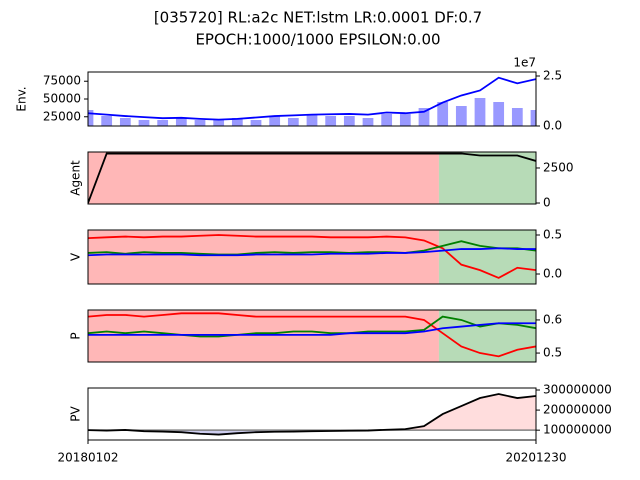  What do you see at coordinates (552, 76) in the screenshot?
I see `y2-tick-label: 2.5` at bounding box center [552, 76].